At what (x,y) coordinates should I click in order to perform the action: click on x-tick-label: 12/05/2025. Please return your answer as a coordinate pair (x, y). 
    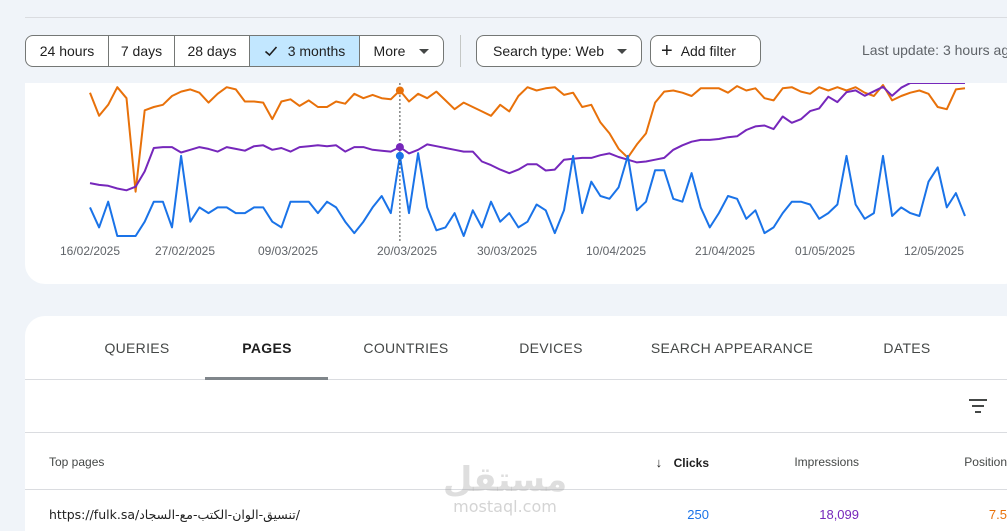
    Looking at the image, I should click on (934, 251).